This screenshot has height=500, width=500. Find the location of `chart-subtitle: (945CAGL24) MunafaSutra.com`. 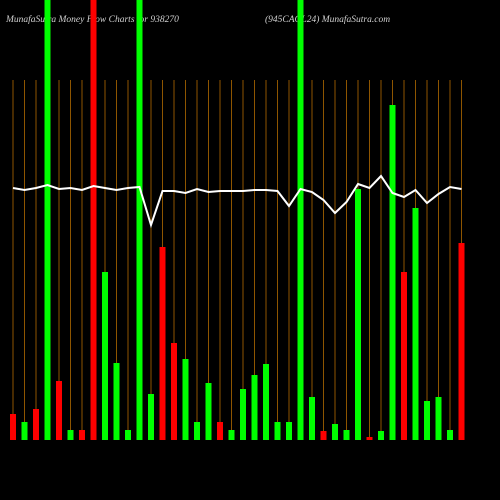

chart-subtitle: (945CAGL24) MunafaSutra.com is located at coordinates (327, 19).